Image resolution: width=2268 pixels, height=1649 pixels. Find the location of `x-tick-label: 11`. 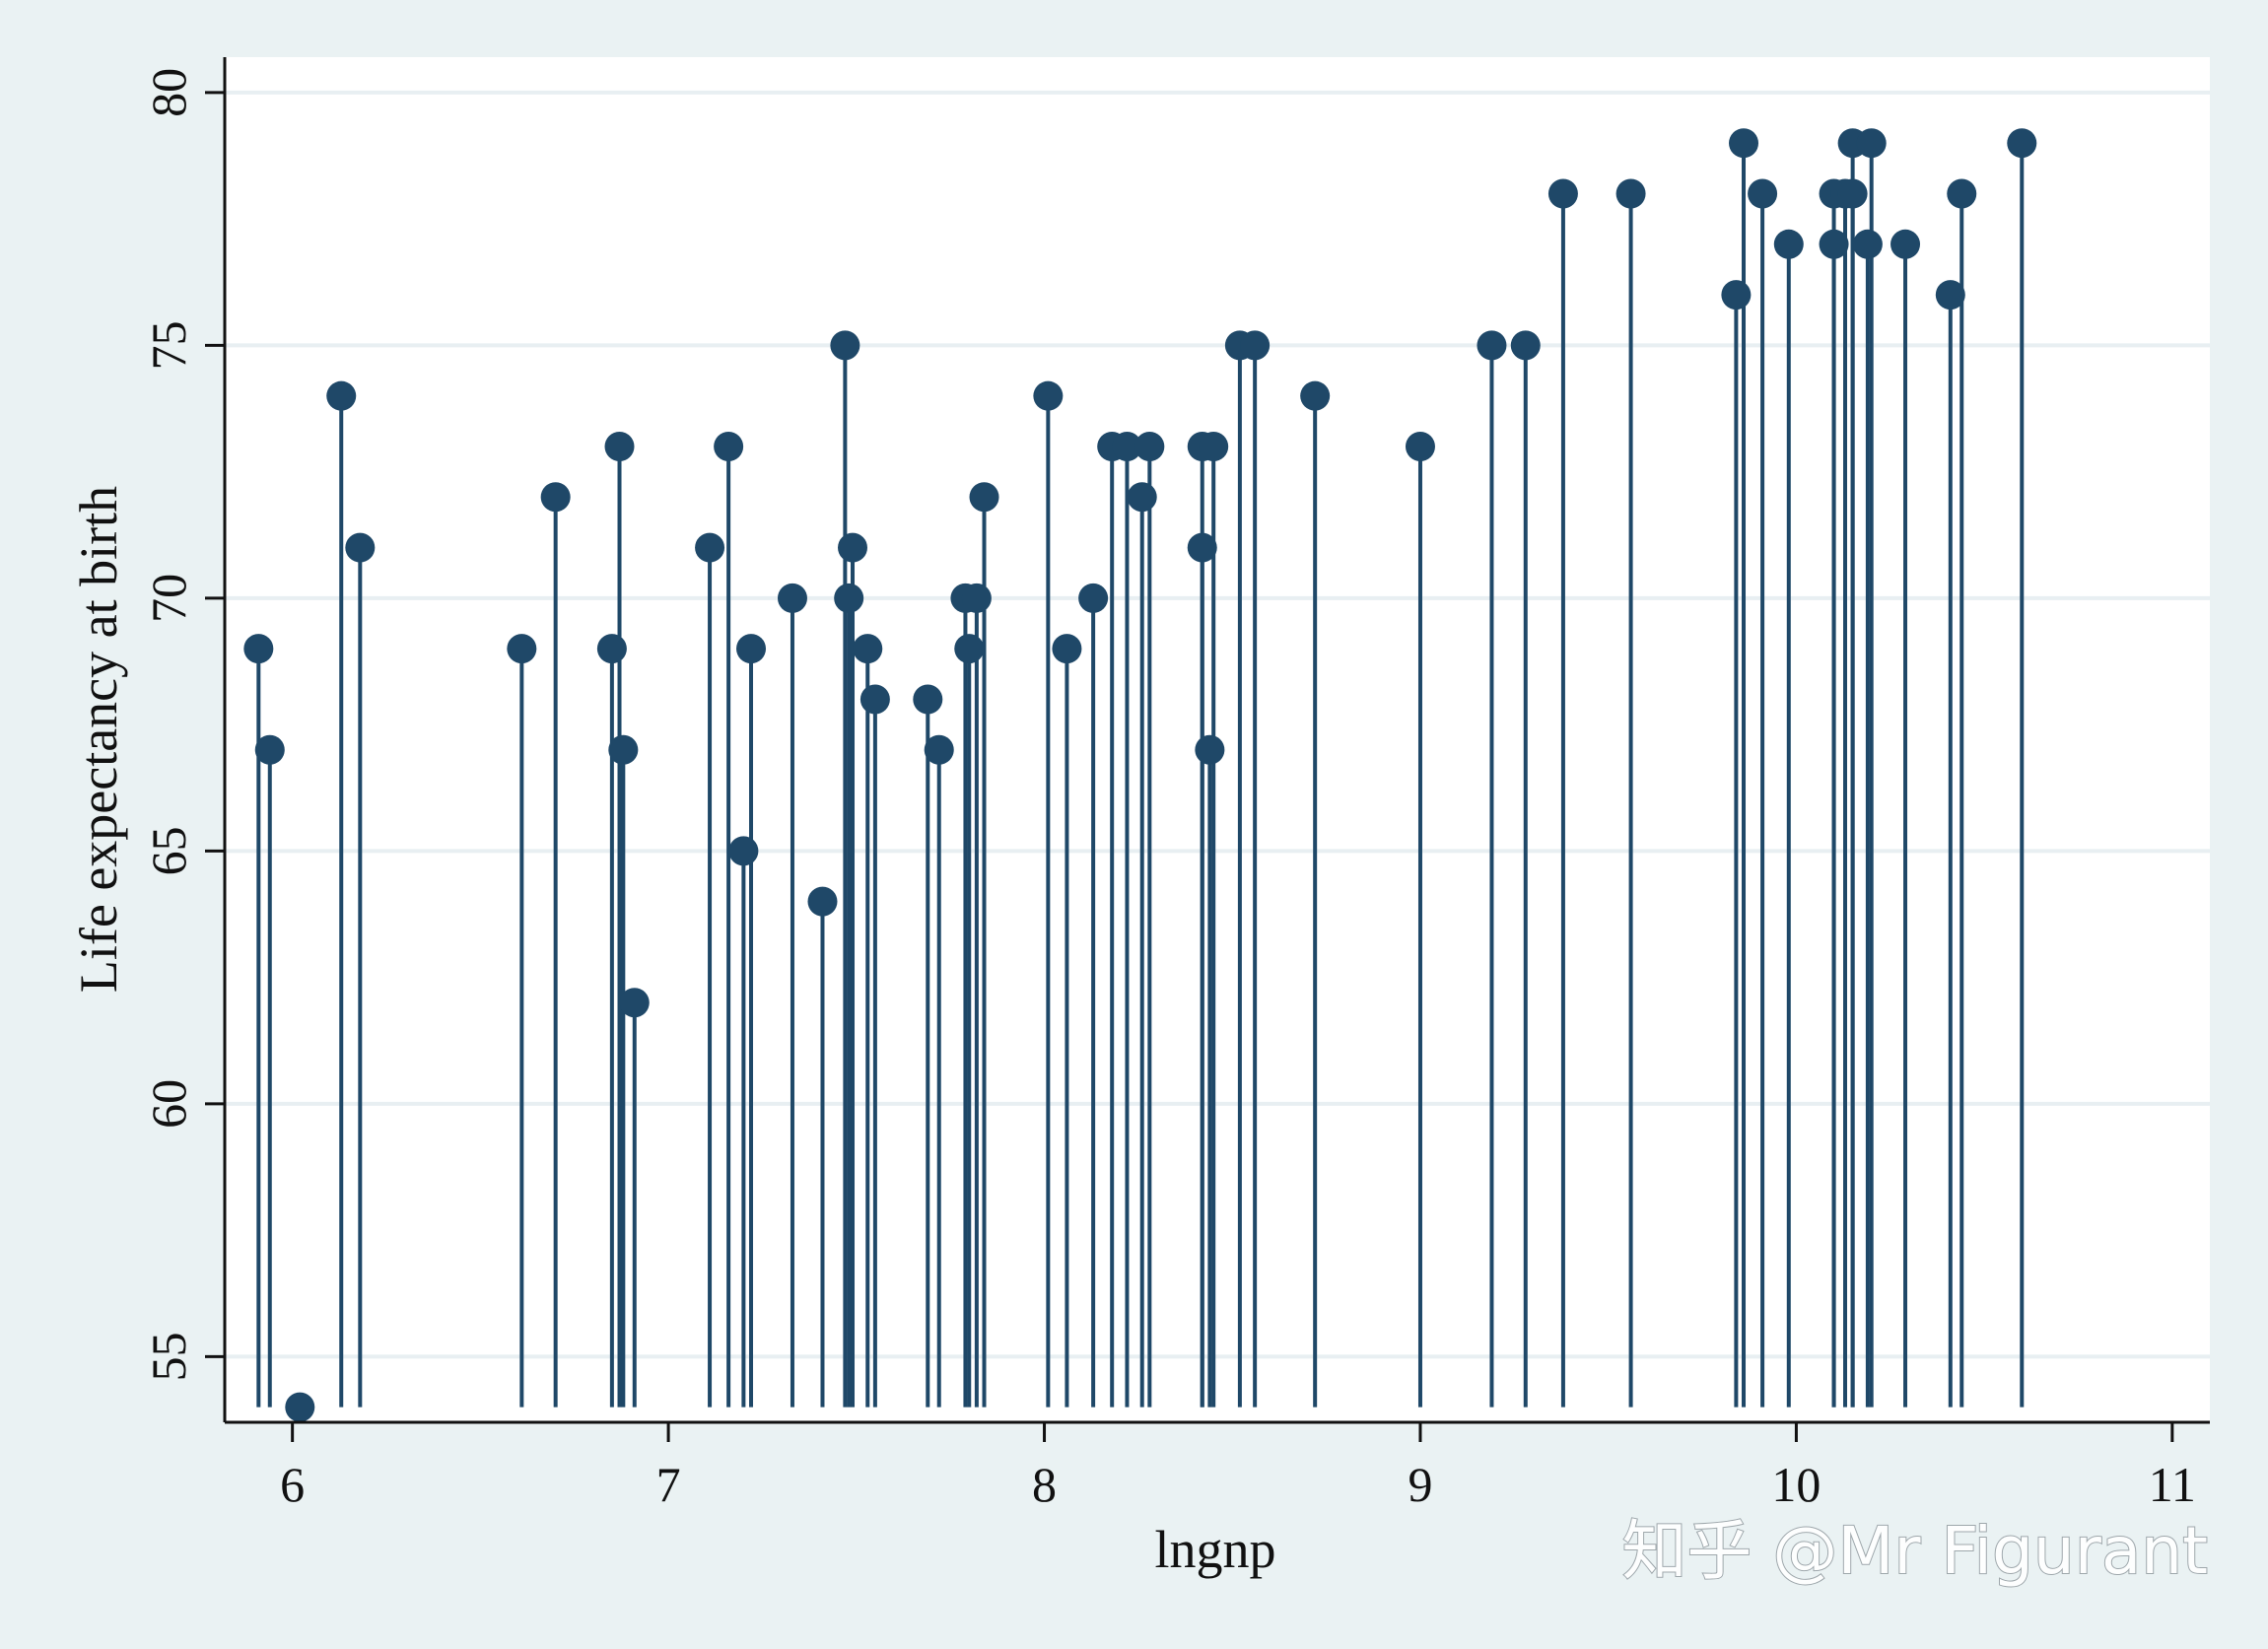

x-tick-label: 11 is located at coordinates (2172, 1484).